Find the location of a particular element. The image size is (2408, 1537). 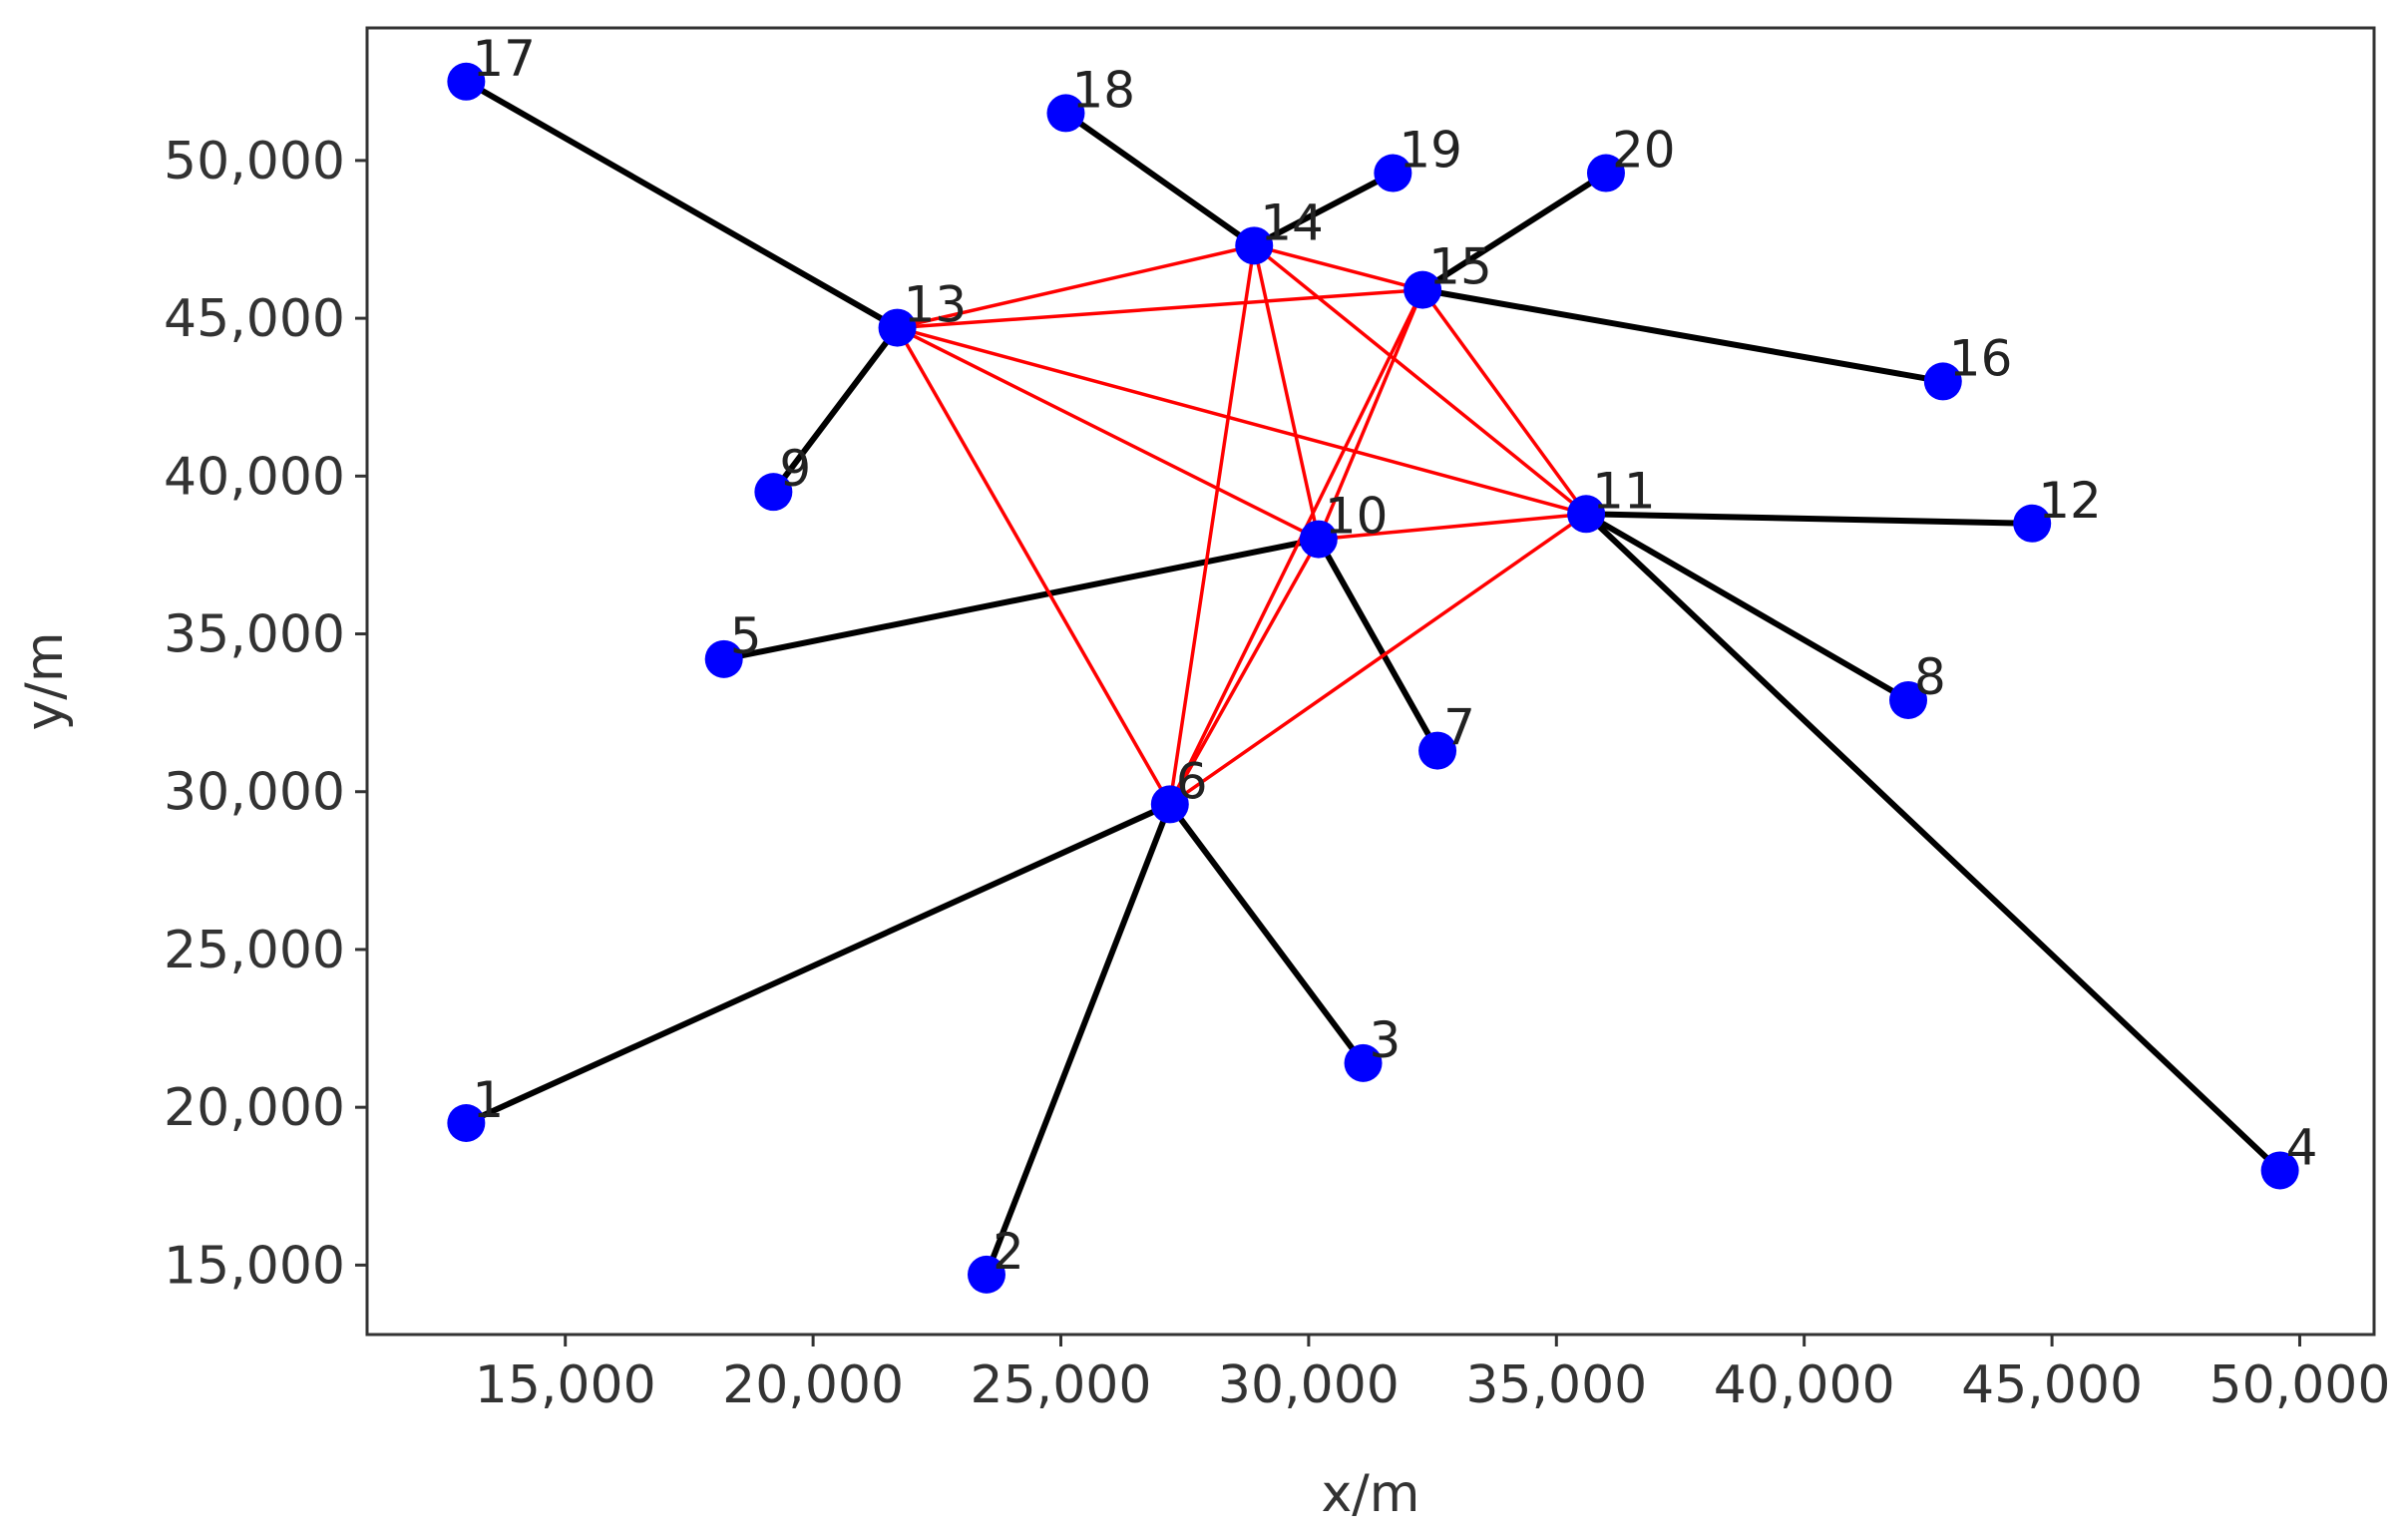

node-label: 4 is located at coordinates (2302, 1147).